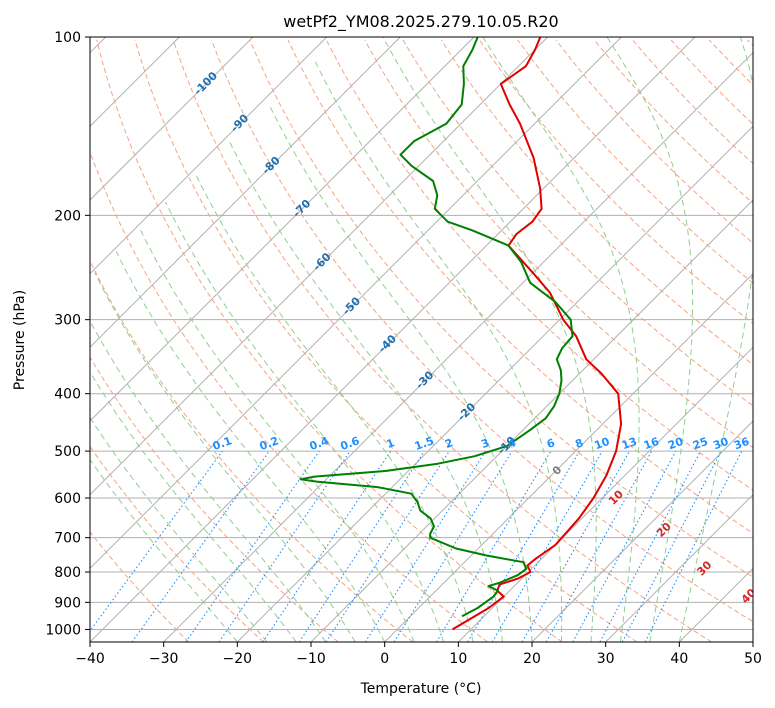  Describe the element at coordinates (704, 568) in the screenshot. I see `moist-adiabat-label: 30` at that location.